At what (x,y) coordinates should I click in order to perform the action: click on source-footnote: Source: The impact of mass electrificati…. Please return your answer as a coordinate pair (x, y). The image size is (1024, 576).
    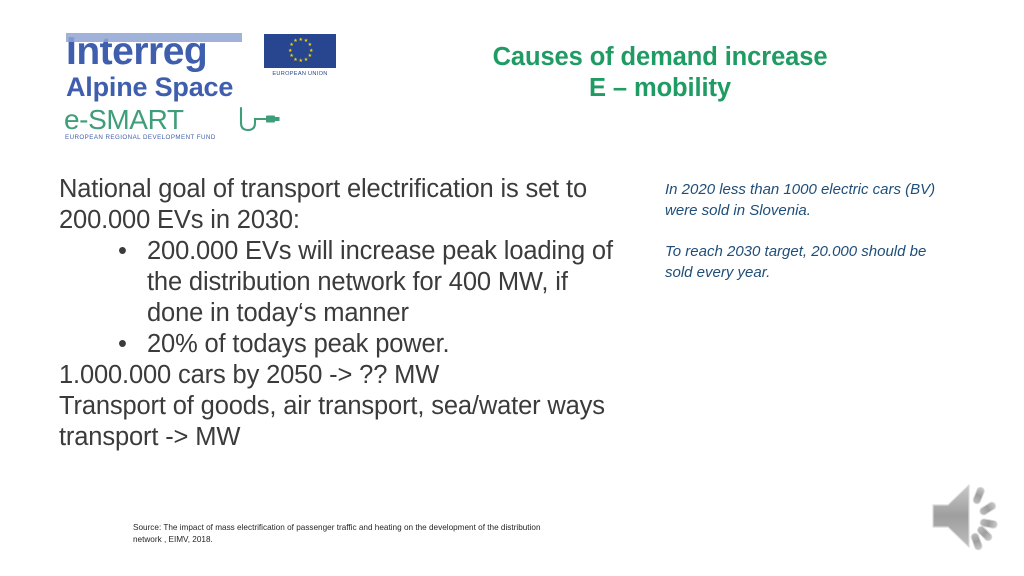
    Looking at the image, I should click on (343, 534).